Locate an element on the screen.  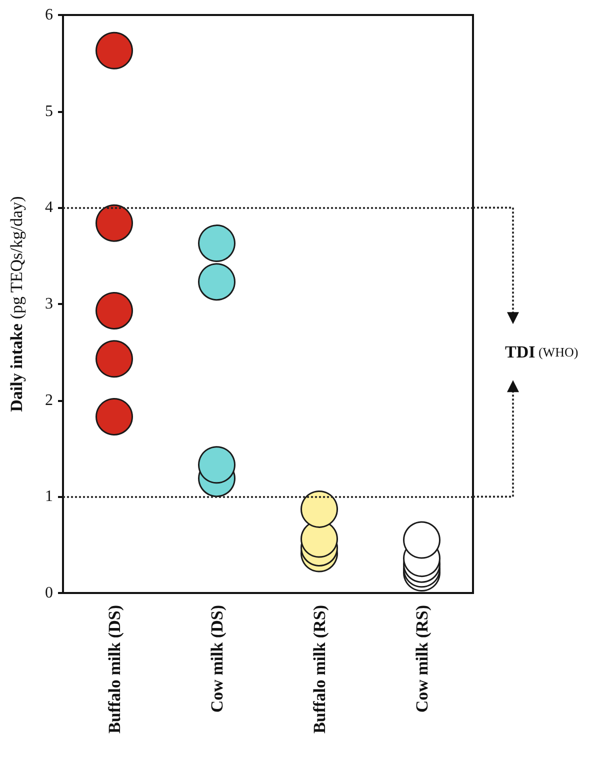
y-tick-label: 6 is located at coordinates (49, 15).